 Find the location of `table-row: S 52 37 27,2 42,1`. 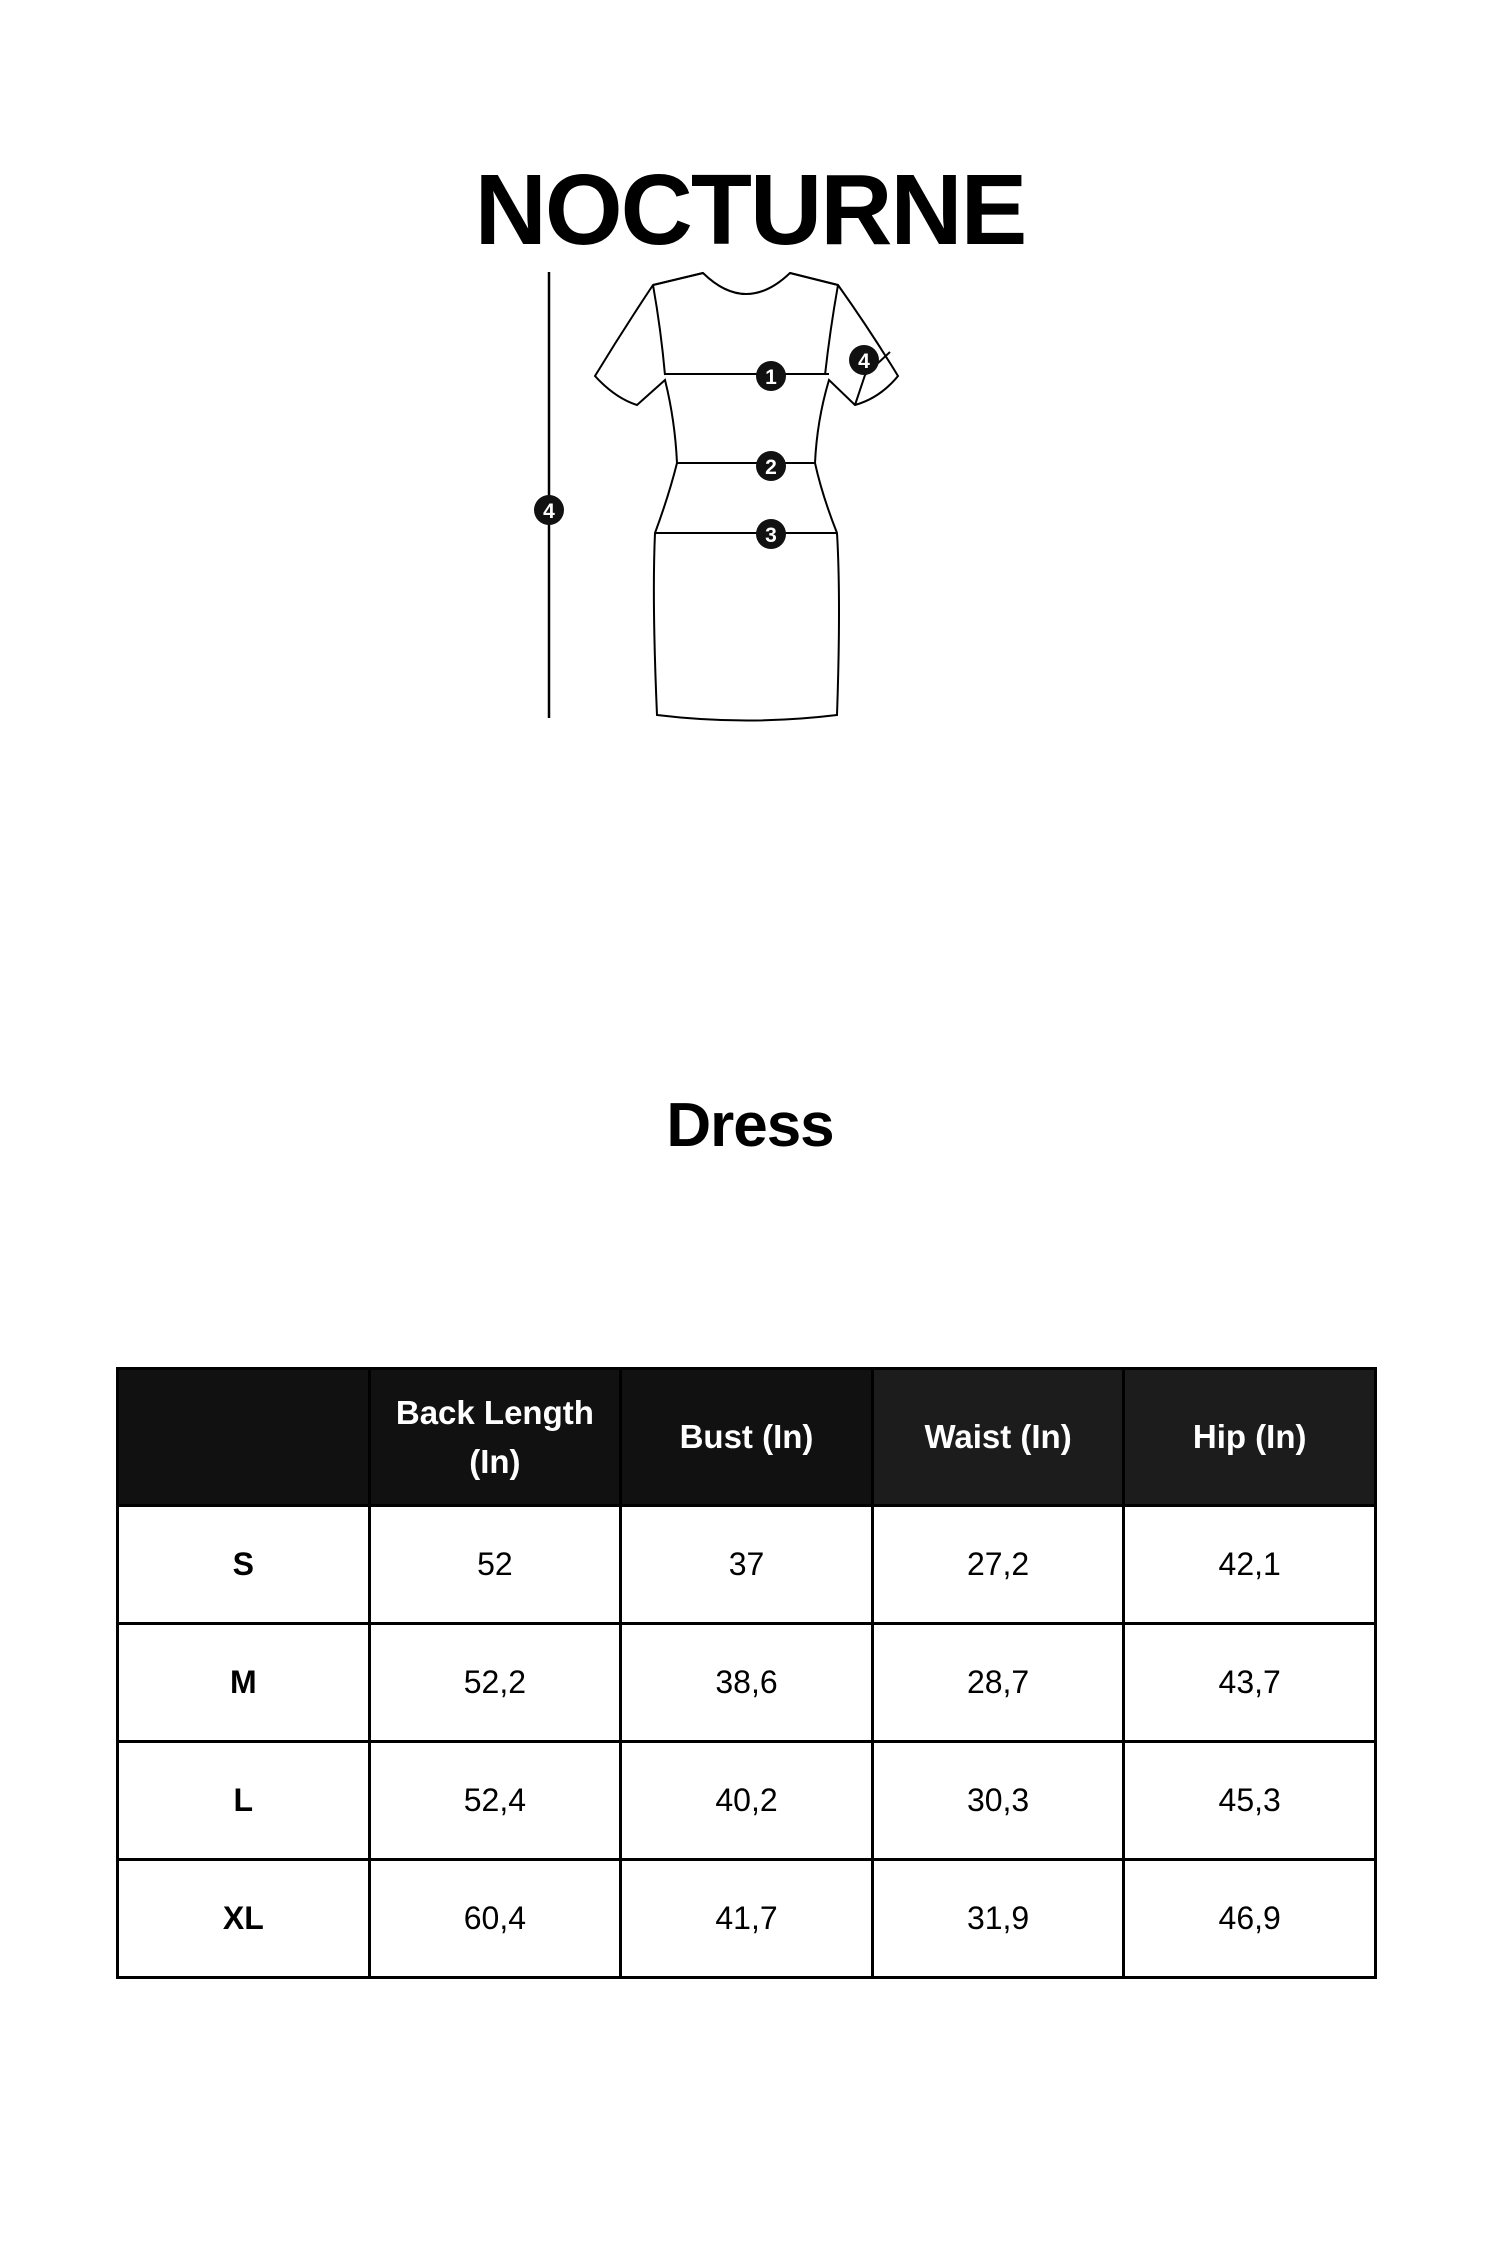

table-row: S 52 37 27,2 42,1 is located at coordinates (746, 1564).